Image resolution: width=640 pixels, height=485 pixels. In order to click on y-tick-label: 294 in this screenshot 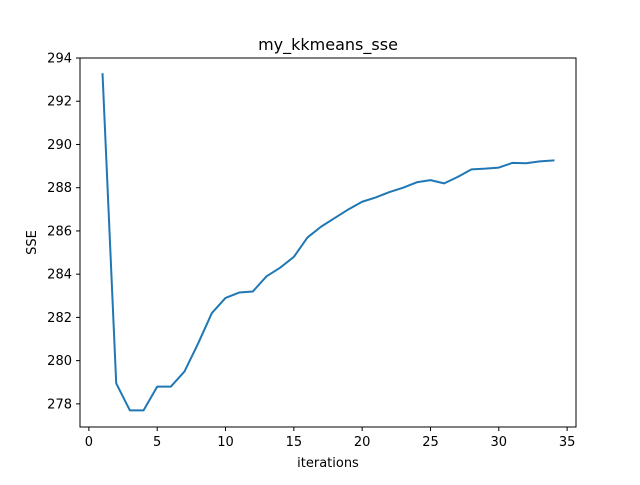, I will do `click(59, 59)`.